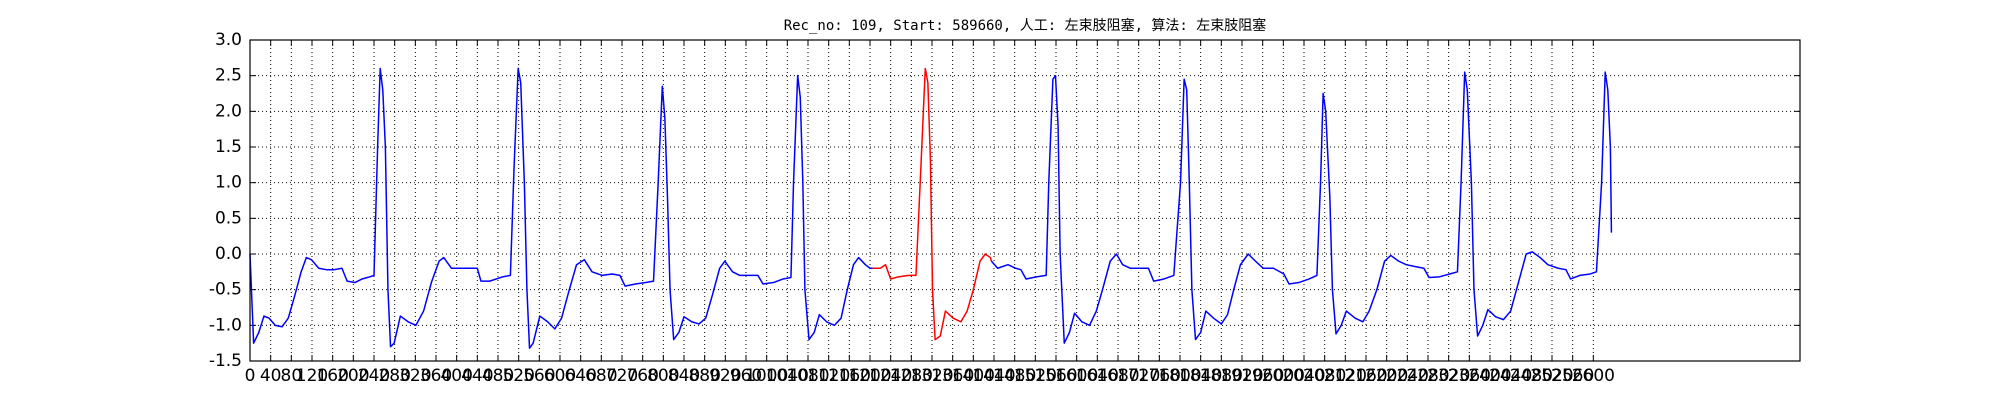  Describe the element at coordinates (952, 376) in the screenshot. I see `x-tick-label: 1360` at that location.